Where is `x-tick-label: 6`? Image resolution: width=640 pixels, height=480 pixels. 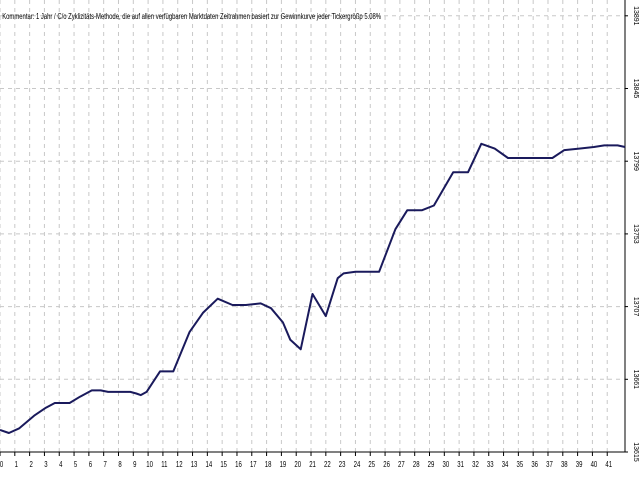
x-tick-label: 6 is located at coordinates (90, 465).